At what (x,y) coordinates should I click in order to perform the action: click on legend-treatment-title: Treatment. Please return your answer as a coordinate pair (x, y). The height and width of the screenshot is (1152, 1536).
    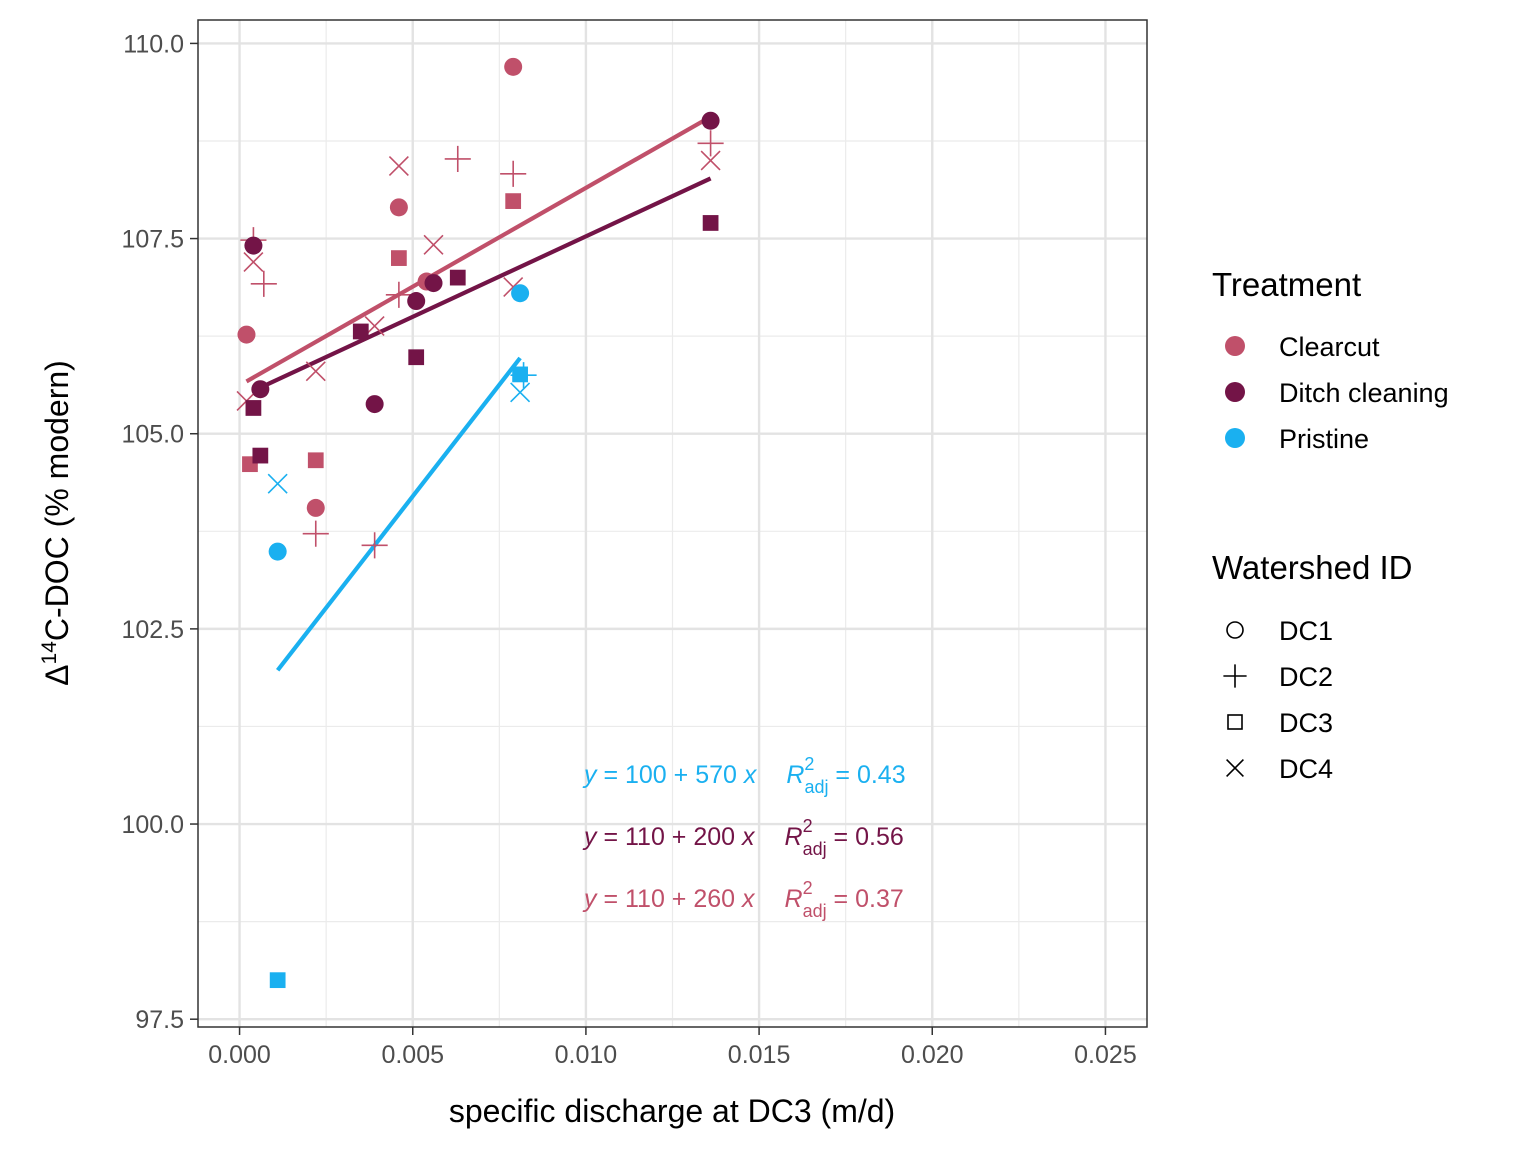
    Looking at the image, I should click on (1286, 284).